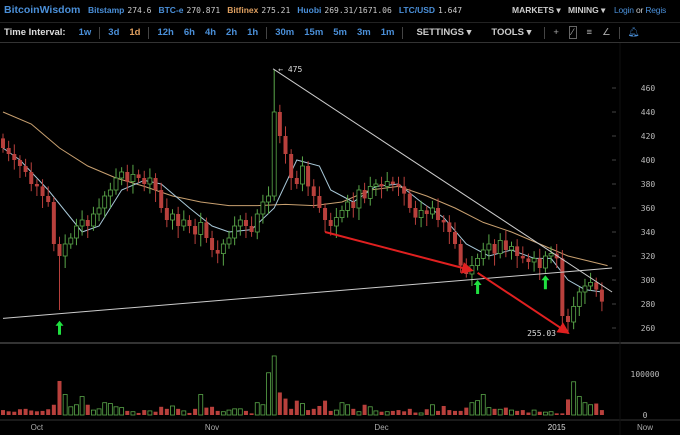  I want to click on alert-bell-icon: 🔔︎, so click(633, 32).